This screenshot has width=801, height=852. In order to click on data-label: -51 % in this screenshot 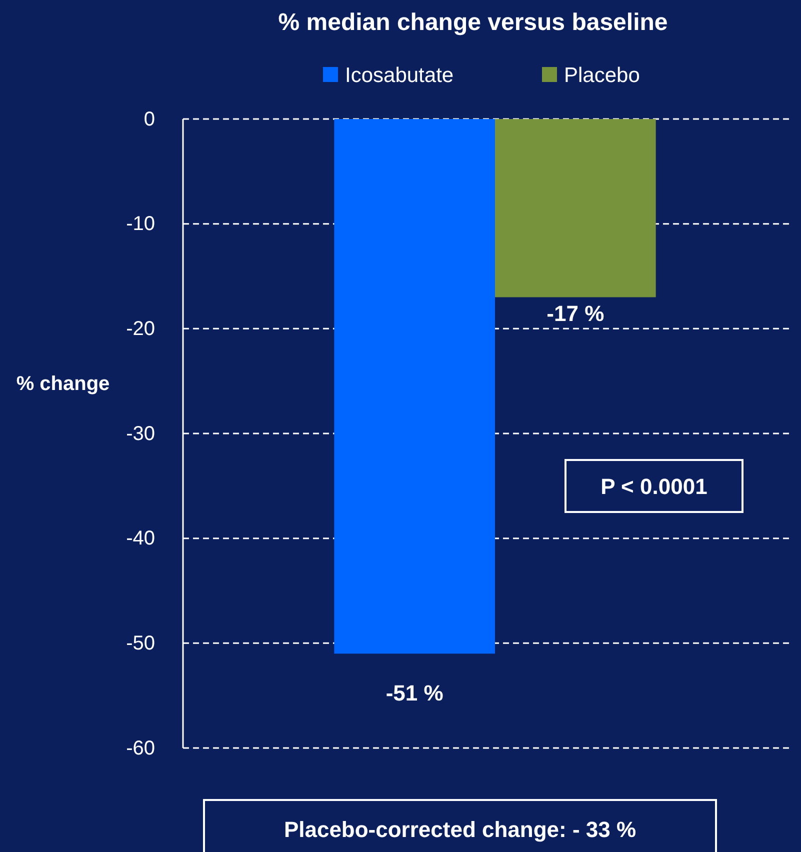, I will do `click(415, 693)`.